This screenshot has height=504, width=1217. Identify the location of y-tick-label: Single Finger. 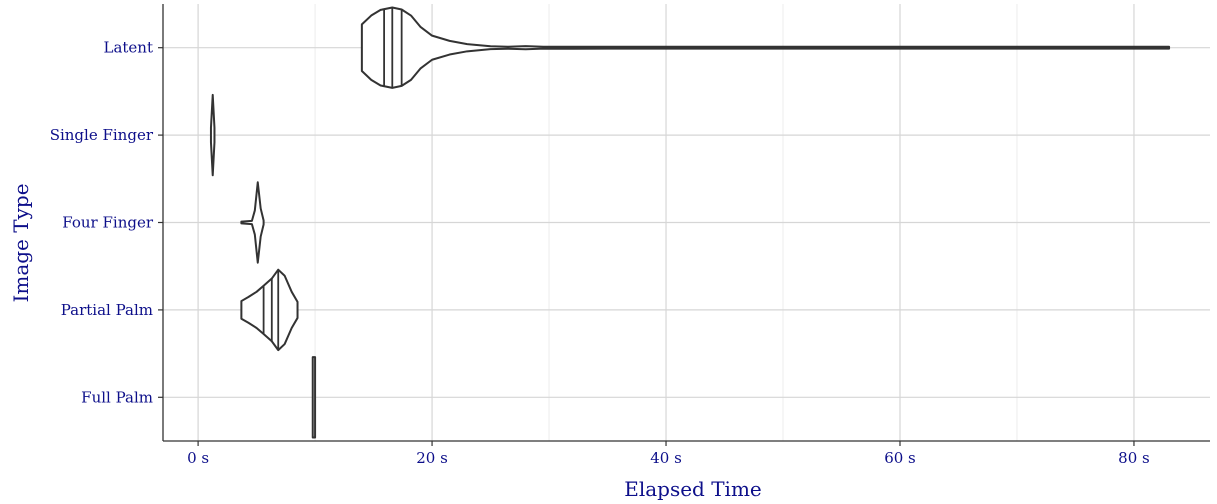
(102, 135).